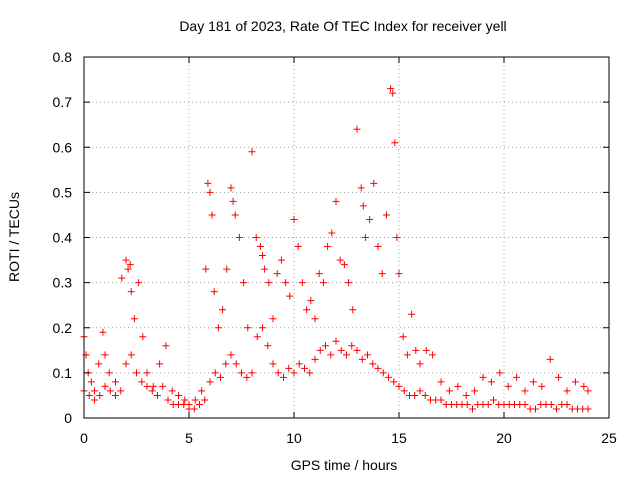 Image resolution: width=640 pixels, height=480 pixels. Describe the element at coordinates (63, 373) in the screenshot. I see `y-tick-label: 0.1` at that location.